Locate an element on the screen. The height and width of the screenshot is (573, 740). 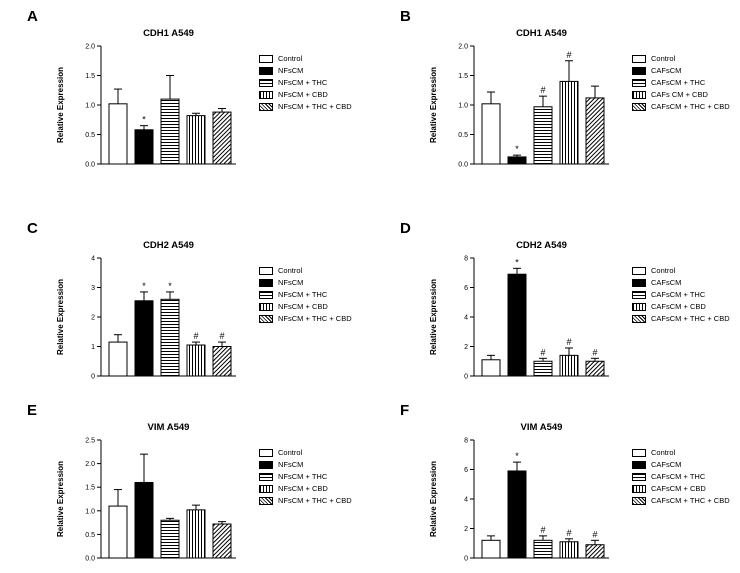
y-tick-label: 0.5 is located at coordinates (463, 135).